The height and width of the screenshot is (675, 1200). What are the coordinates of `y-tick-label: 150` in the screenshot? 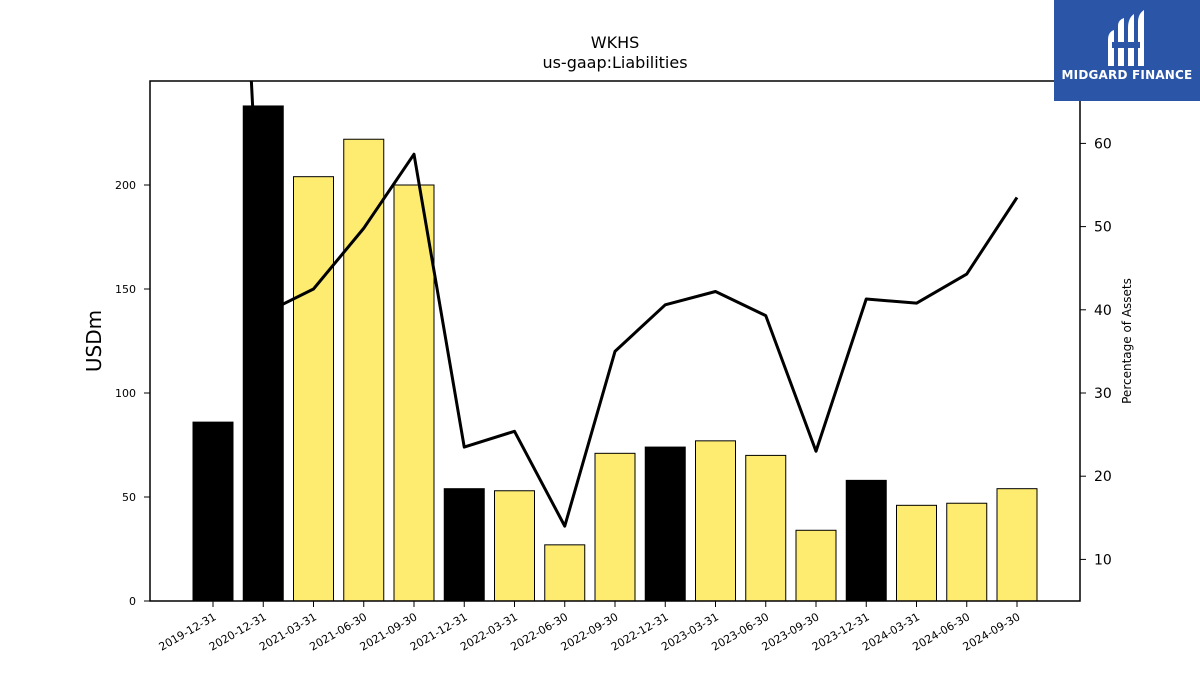 It's located at (125, 289).